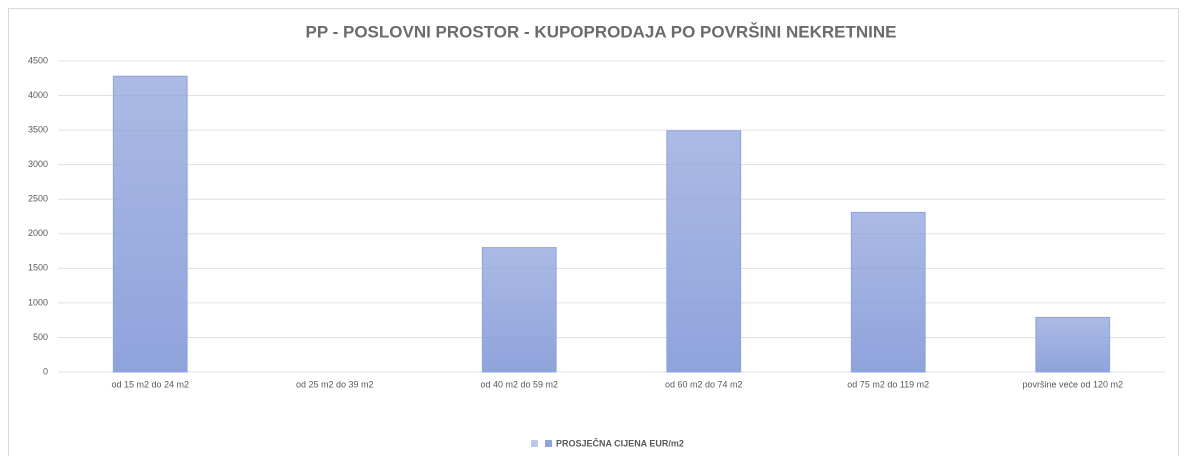 This screenshot has width=1184, height=456. What do you see at coordinates (620, 442) in the screenshot?
I see `legend-label: PROSJEČNA CIJENA EUR/m2` at bounding box center [620, 442].